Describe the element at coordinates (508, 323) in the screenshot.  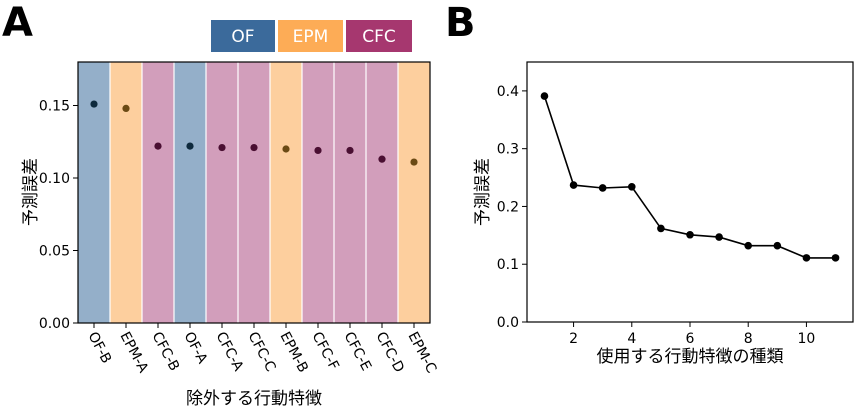
I see `y-tick-label: 0.0` at that location.